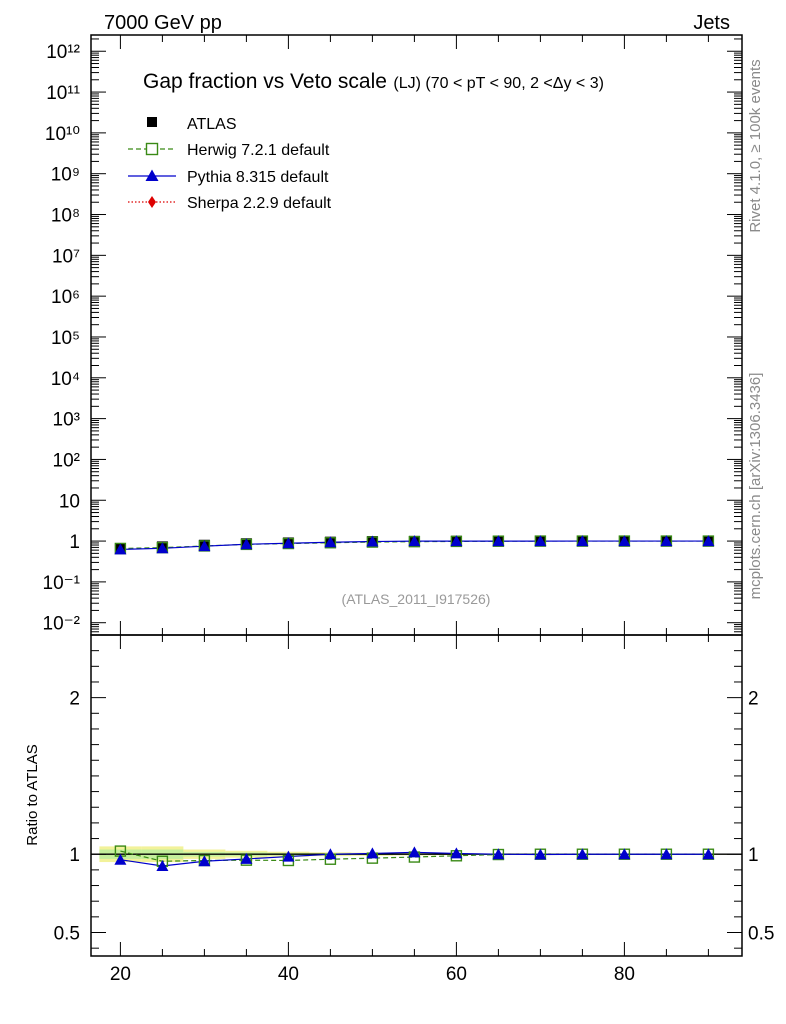 The width and height of the screenshot is (786, 1024). I want to click on ratio-y-tick-label-left: 1, so click(74, 855).